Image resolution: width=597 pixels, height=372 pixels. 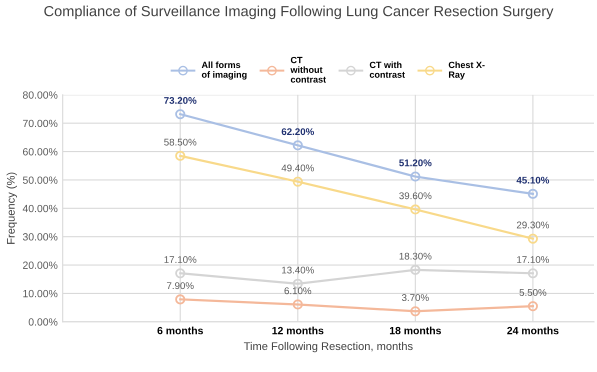 What do you see at coordinates (466, 70) in the screenshot?
I see `legend-label: Chest X- Ray` at bounding box center [466, 70].